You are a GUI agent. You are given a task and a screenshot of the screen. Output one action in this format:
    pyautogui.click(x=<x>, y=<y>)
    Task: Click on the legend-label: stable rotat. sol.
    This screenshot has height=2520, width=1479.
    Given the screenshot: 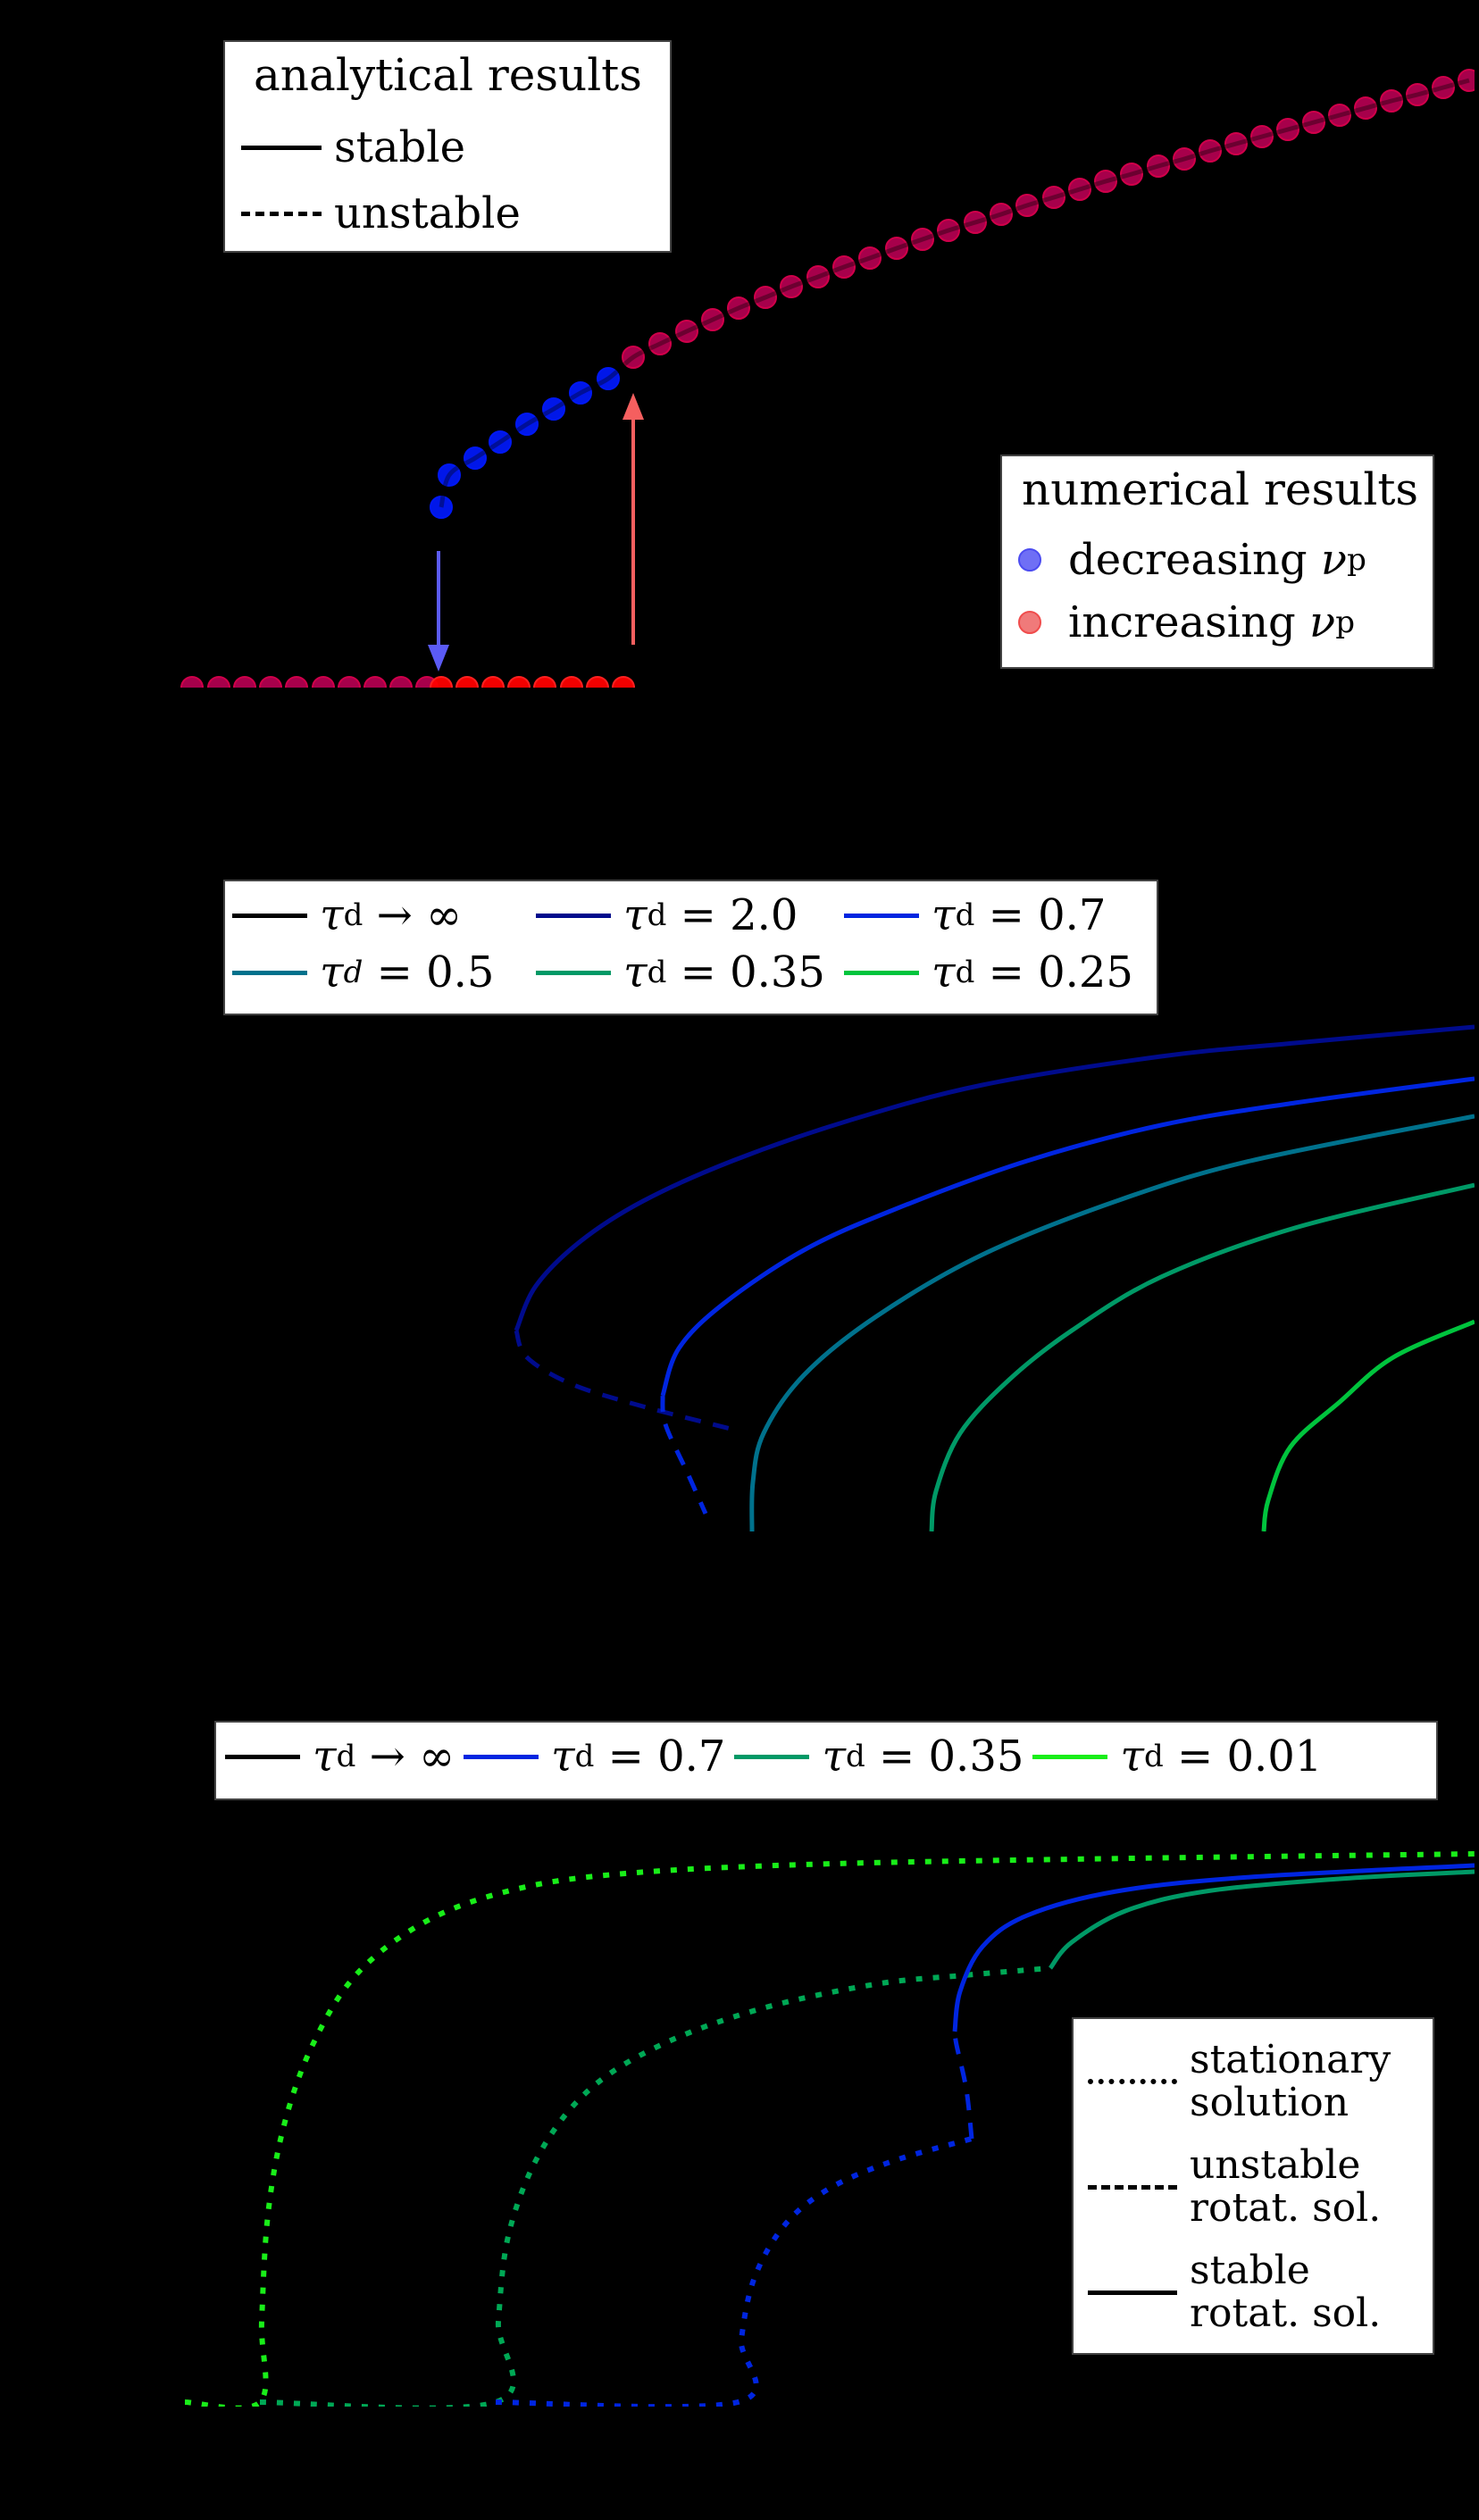 What is the action you would take?
    pyautogui.click(x=1285, y=2292)
    